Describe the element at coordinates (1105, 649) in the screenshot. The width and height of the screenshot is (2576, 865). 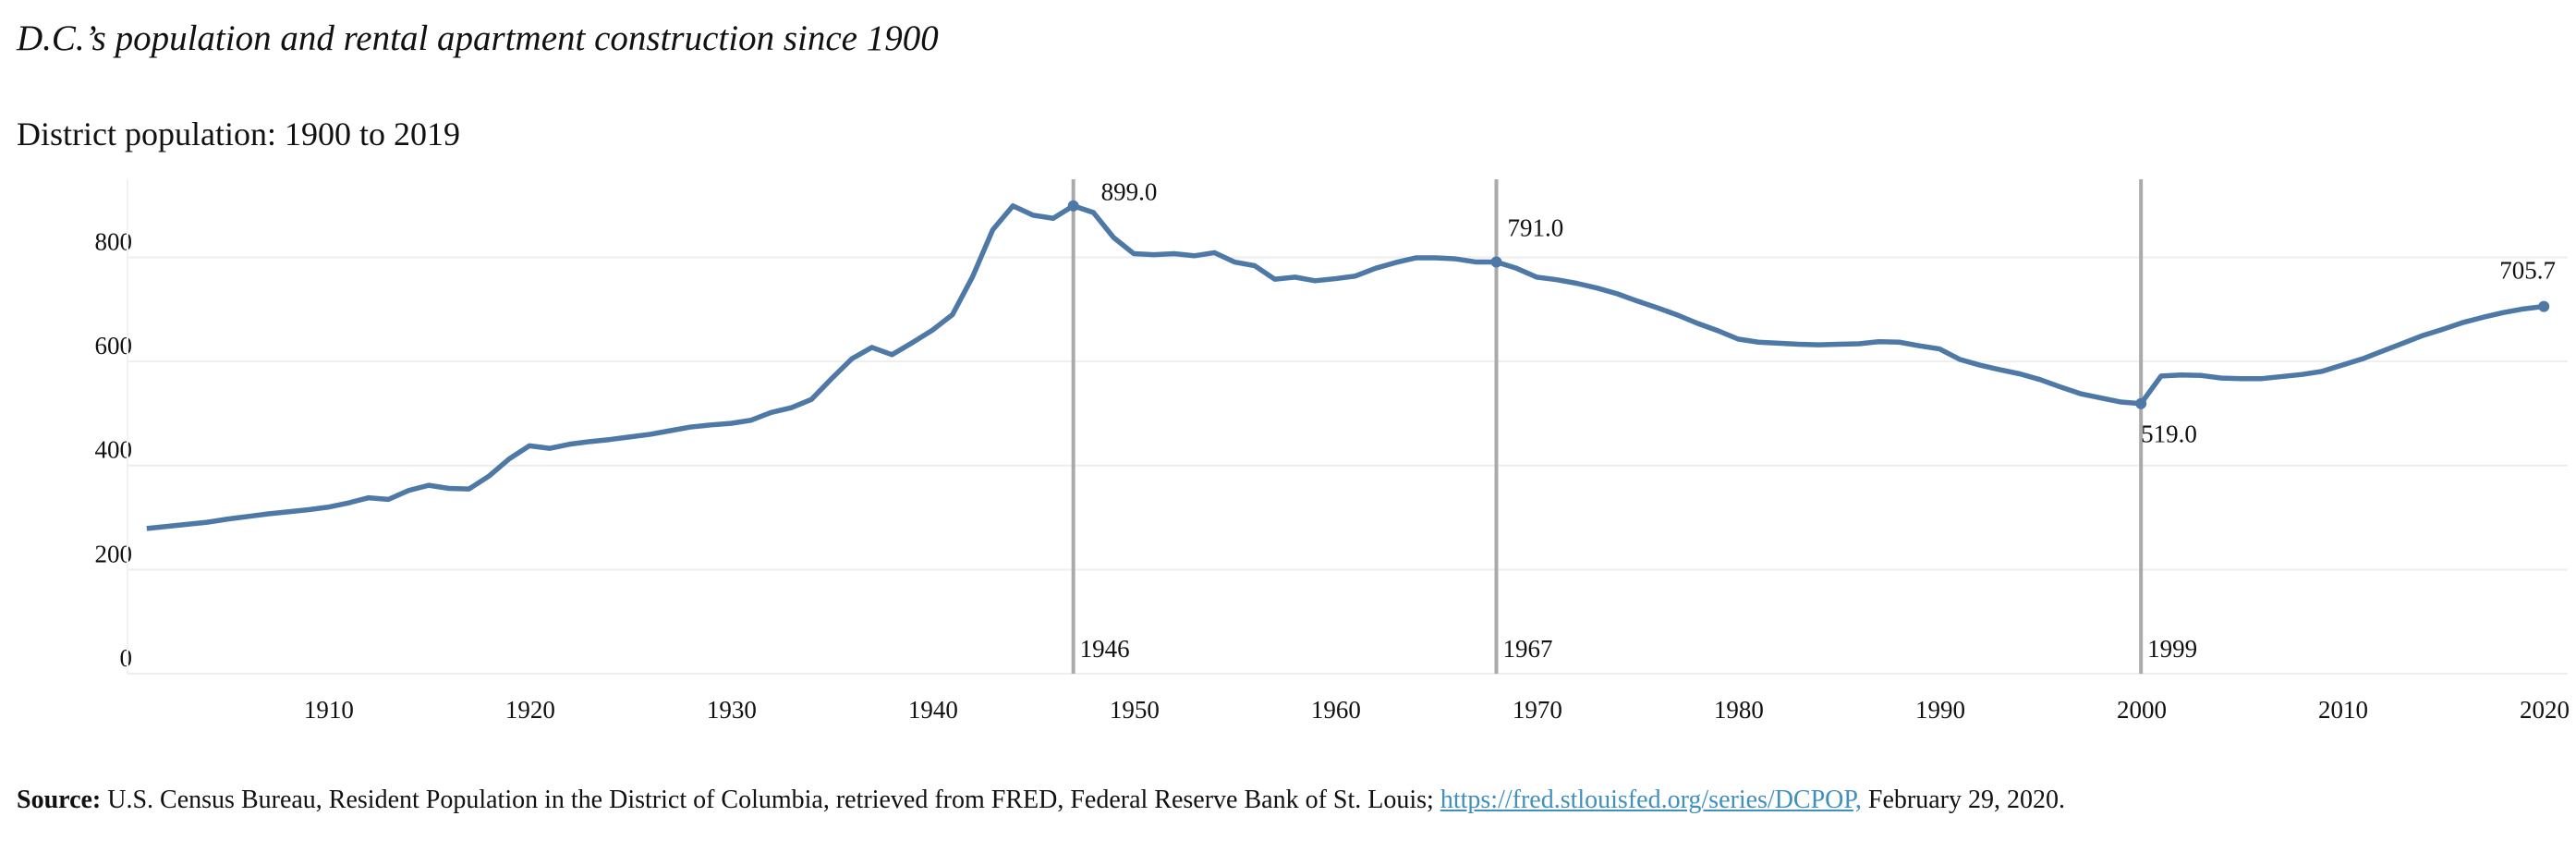
I see `reference-label: 1946` at that location.